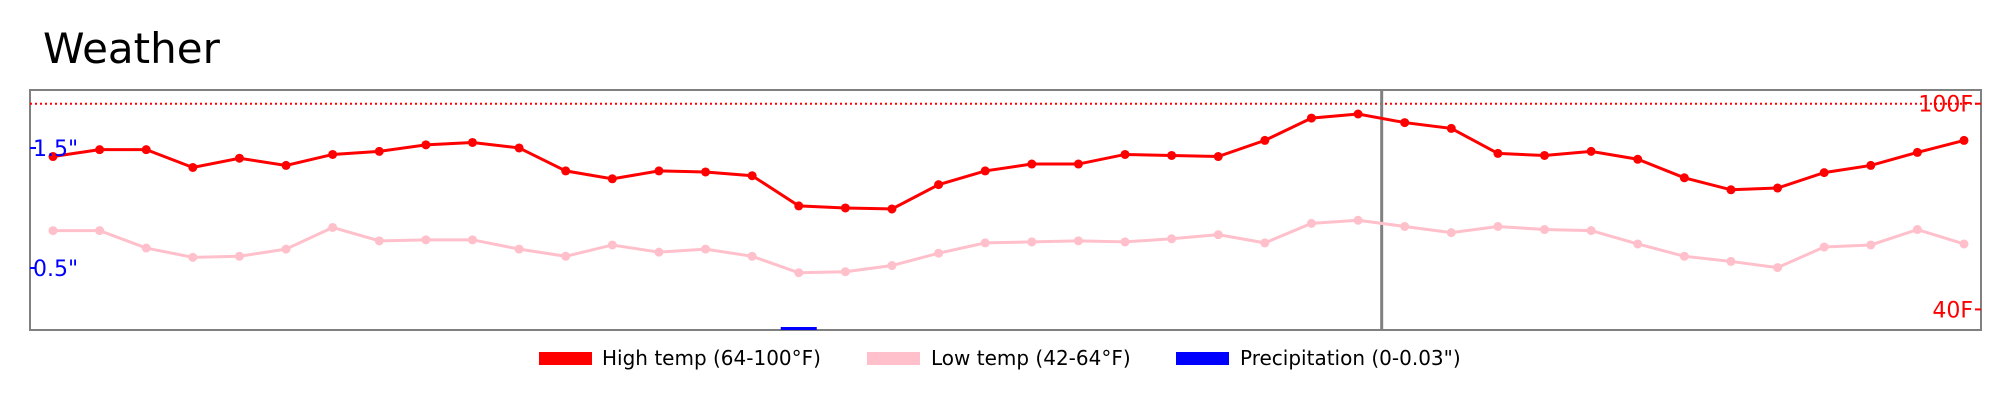 Image resolution: width=2009 pixels, height=407 pixels. Describe the element at coordinates (1350, 358) in the screenshot. I see `legend-label-precipitation: Precipitation (0-0.03")` at that location.